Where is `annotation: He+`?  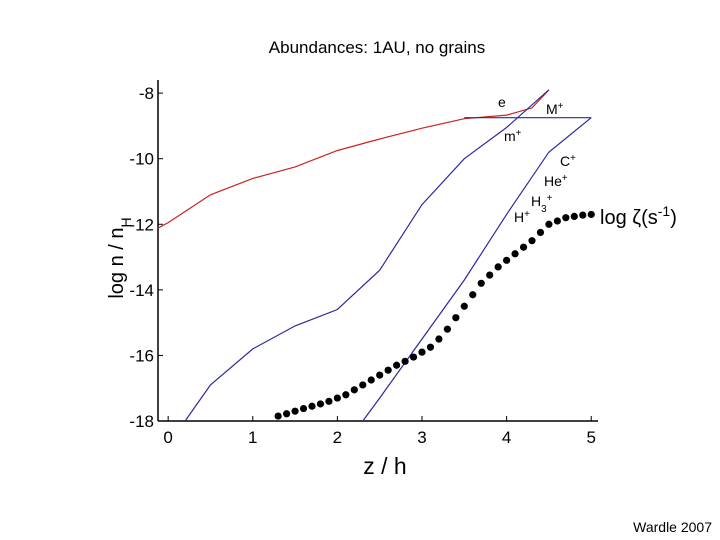 annotation: He+ is located at coordinates (556, 181).